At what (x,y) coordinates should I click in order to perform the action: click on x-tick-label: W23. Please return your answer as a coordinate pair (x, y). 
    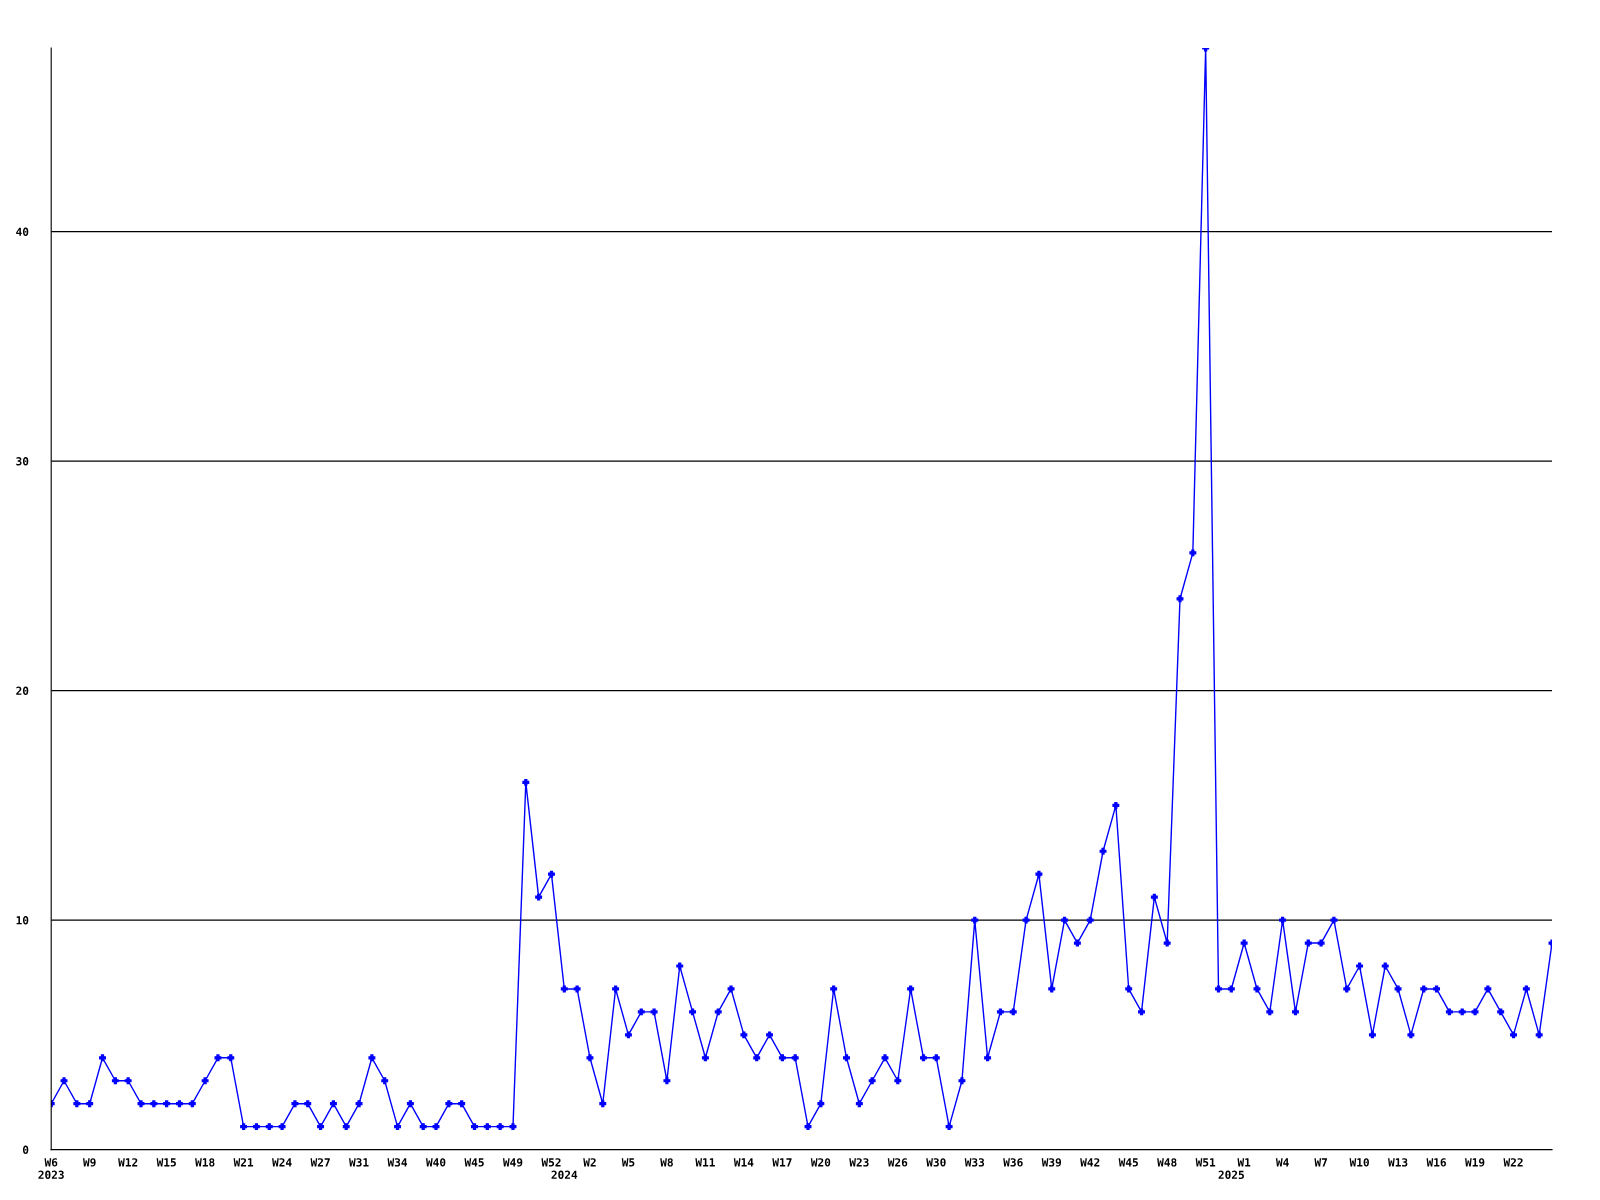
    Looking at the image, I should click on (859, 1162).